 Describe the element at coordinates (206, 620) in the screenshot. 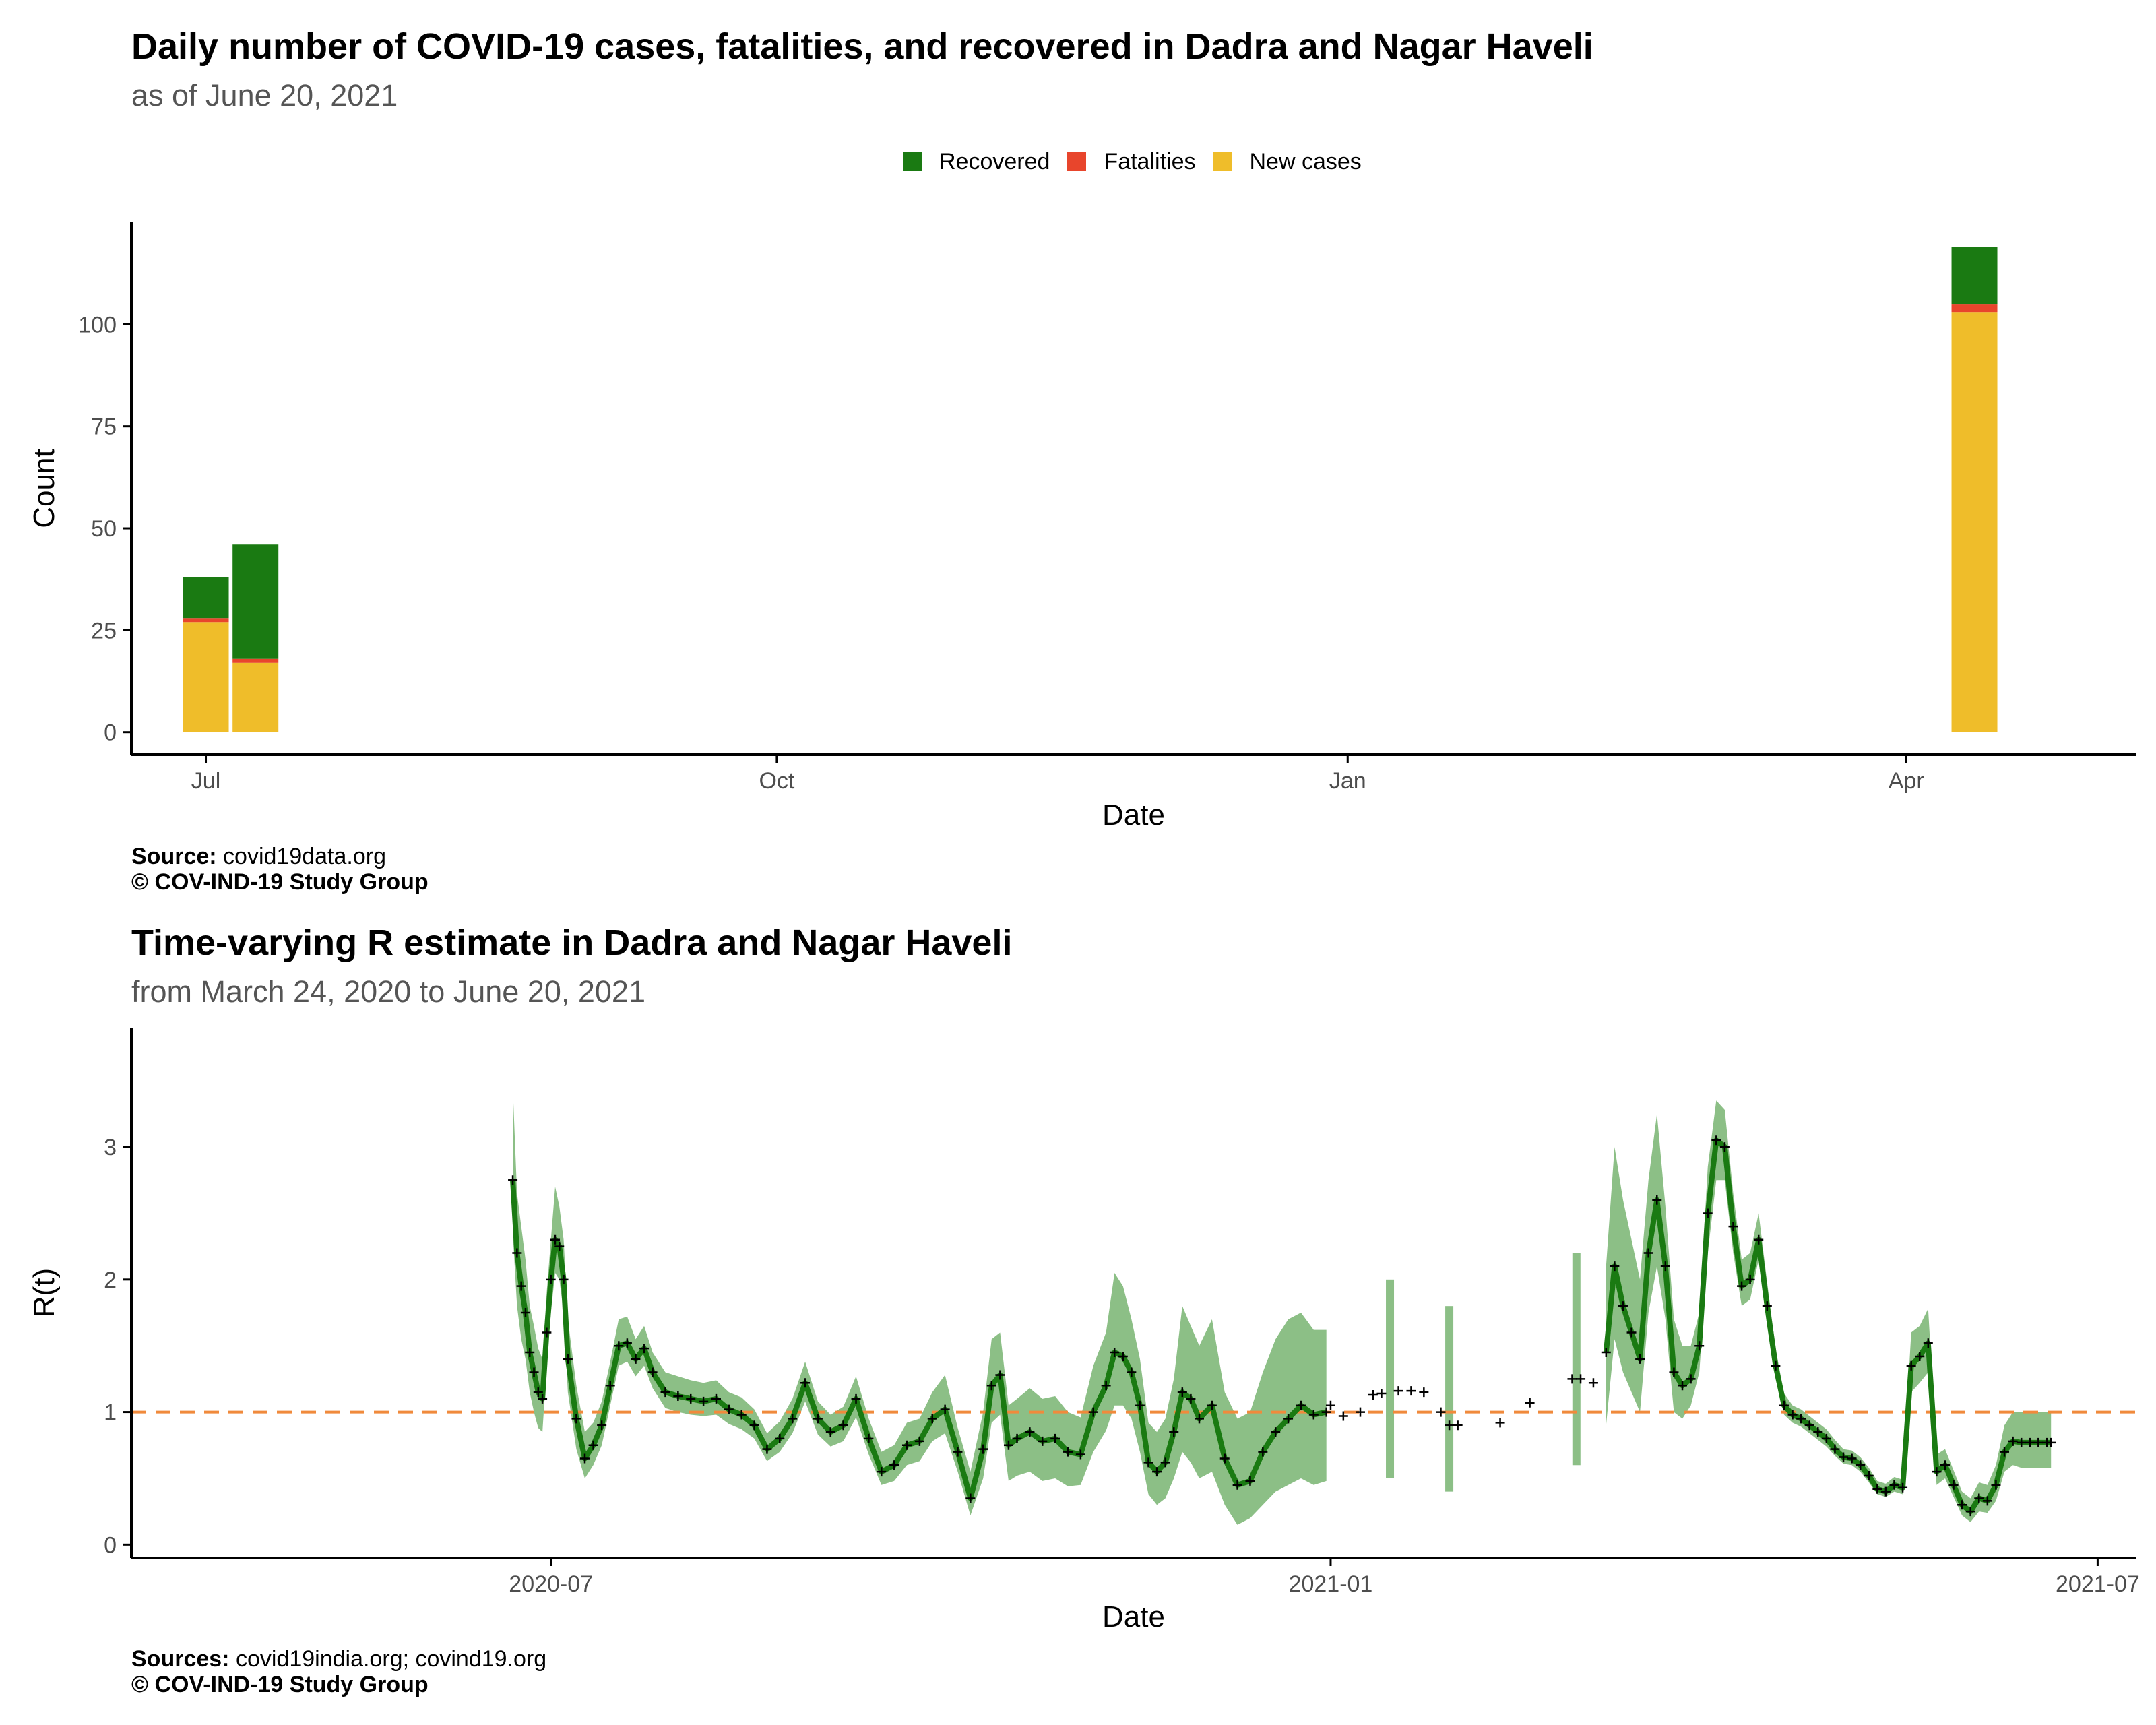

I see `bar-fatalities` at that location.